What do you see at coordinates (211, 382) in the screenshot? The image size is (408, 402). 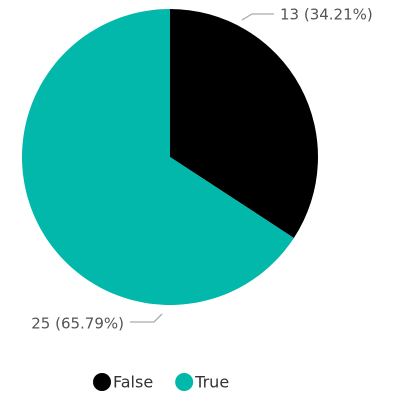 I see `legend-label: True` at bounding box center [211, 382].